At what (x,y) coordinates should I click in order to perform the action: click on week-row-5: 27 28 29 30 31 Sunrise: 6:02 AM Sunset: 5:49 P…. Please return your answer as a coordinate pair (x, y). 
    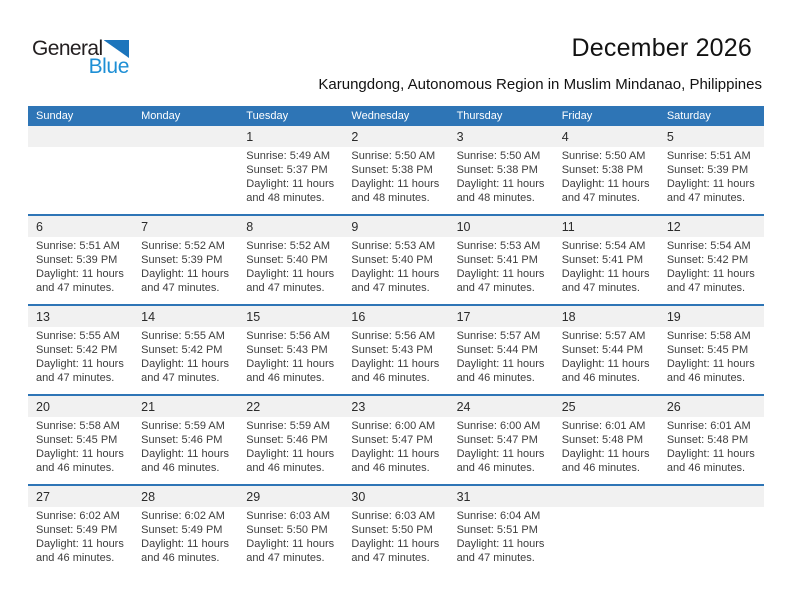
    Looking at the image, I should click on (396, 529).